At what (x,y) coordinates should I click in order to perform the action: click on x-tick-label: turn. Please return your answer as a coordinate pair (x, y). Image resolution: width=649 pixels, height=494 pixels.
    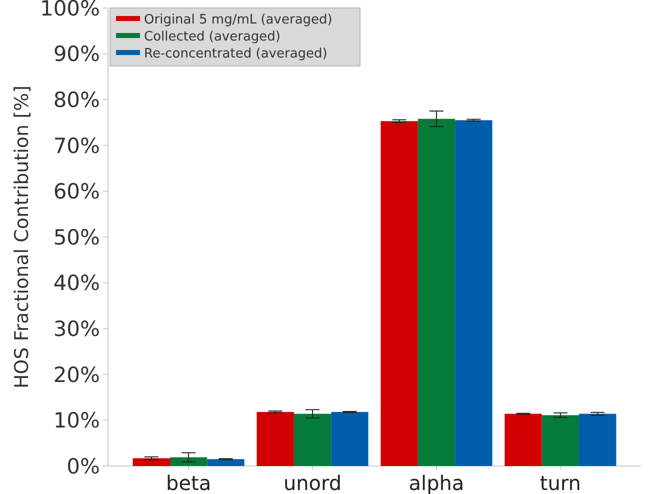
    Looking at the image, I should click on (560, 482).